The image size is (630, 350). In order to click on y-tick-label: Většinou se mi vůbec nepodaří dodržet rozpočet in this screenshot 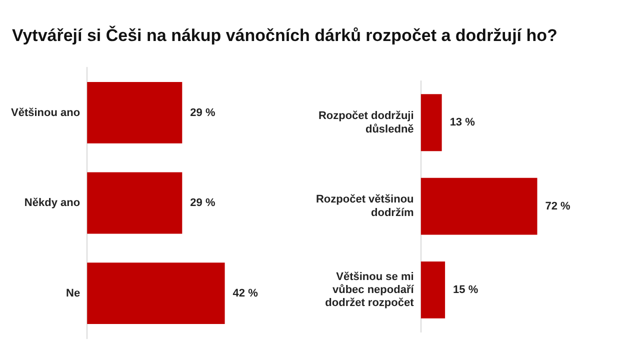, I will do `click(370, 290)`.